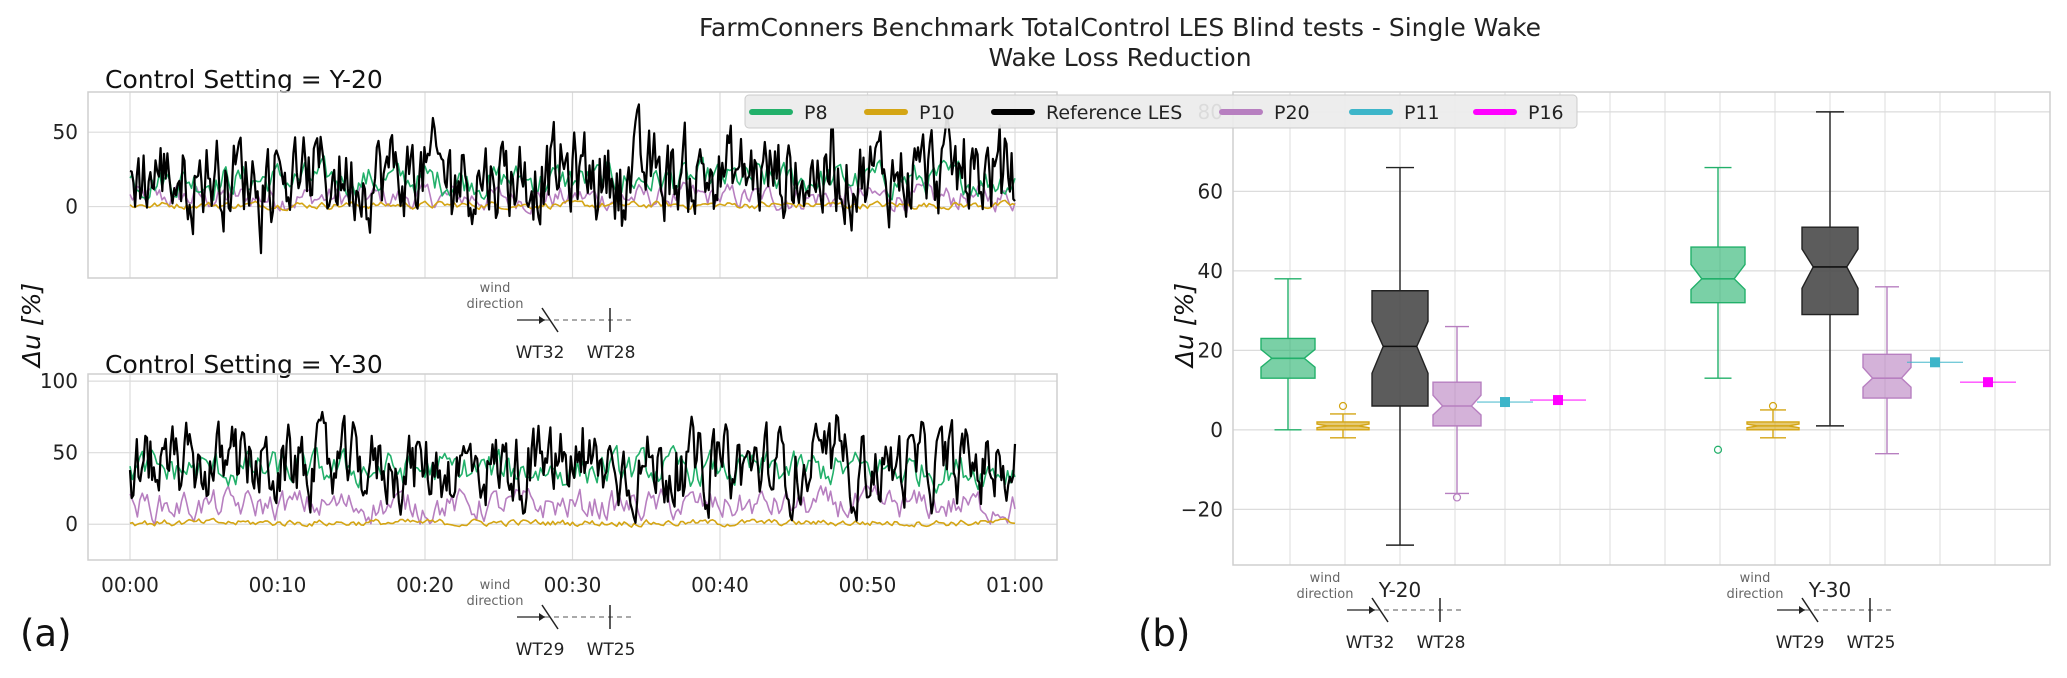 The width and height of the screenshot is (2067, 678). I want to click on legend-label: P16, so click(1546, 113).